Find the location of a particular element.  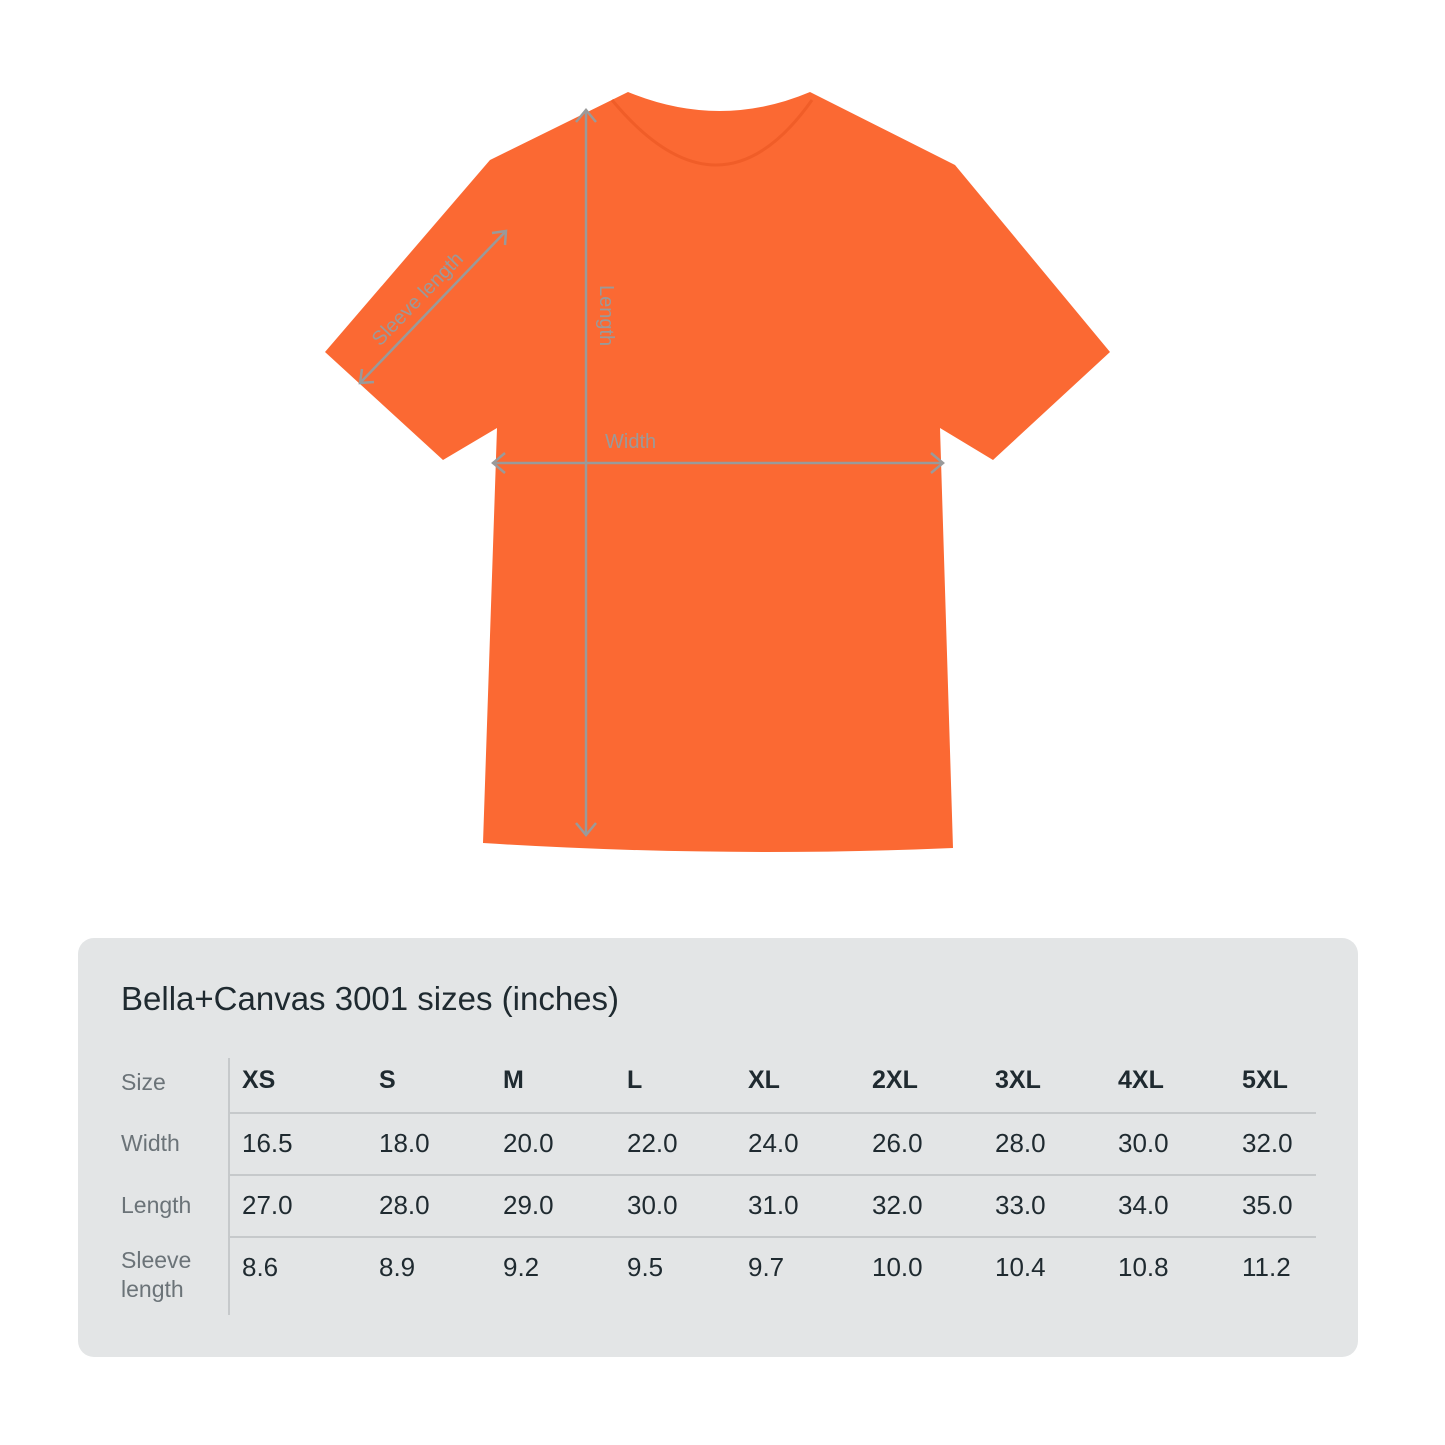

table-cell: 11.2 is located at coordinates (1266, 1267).